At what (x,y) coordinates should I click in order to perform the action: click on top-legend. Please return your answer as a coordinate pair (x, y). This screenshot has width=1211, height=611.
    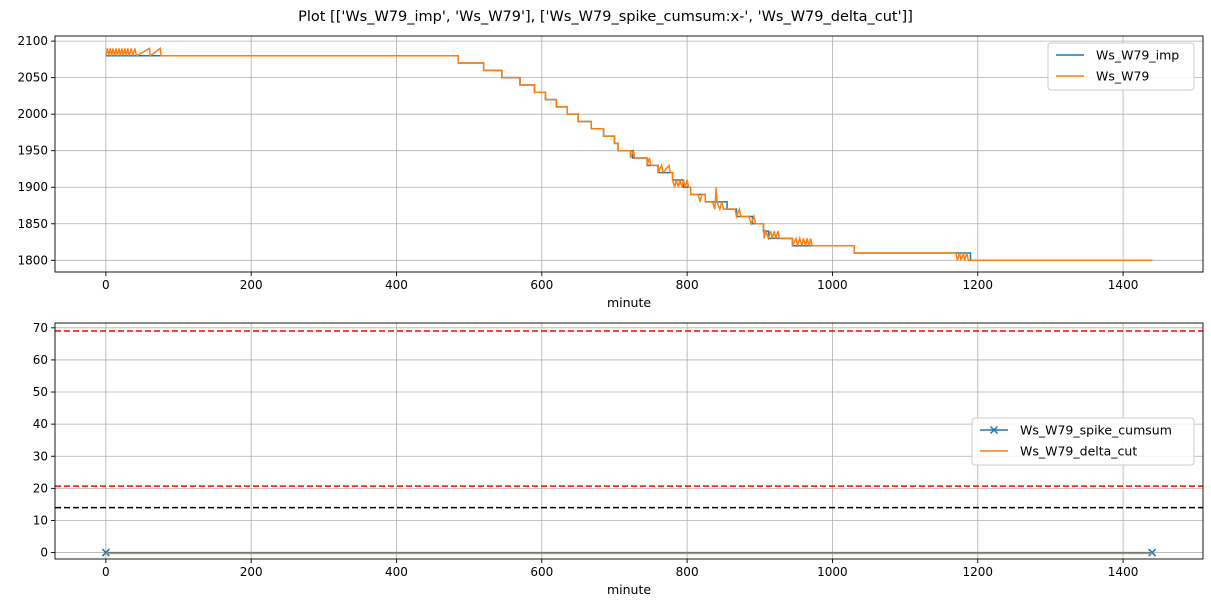
    Looking at the image, I should click on (1121, 66).